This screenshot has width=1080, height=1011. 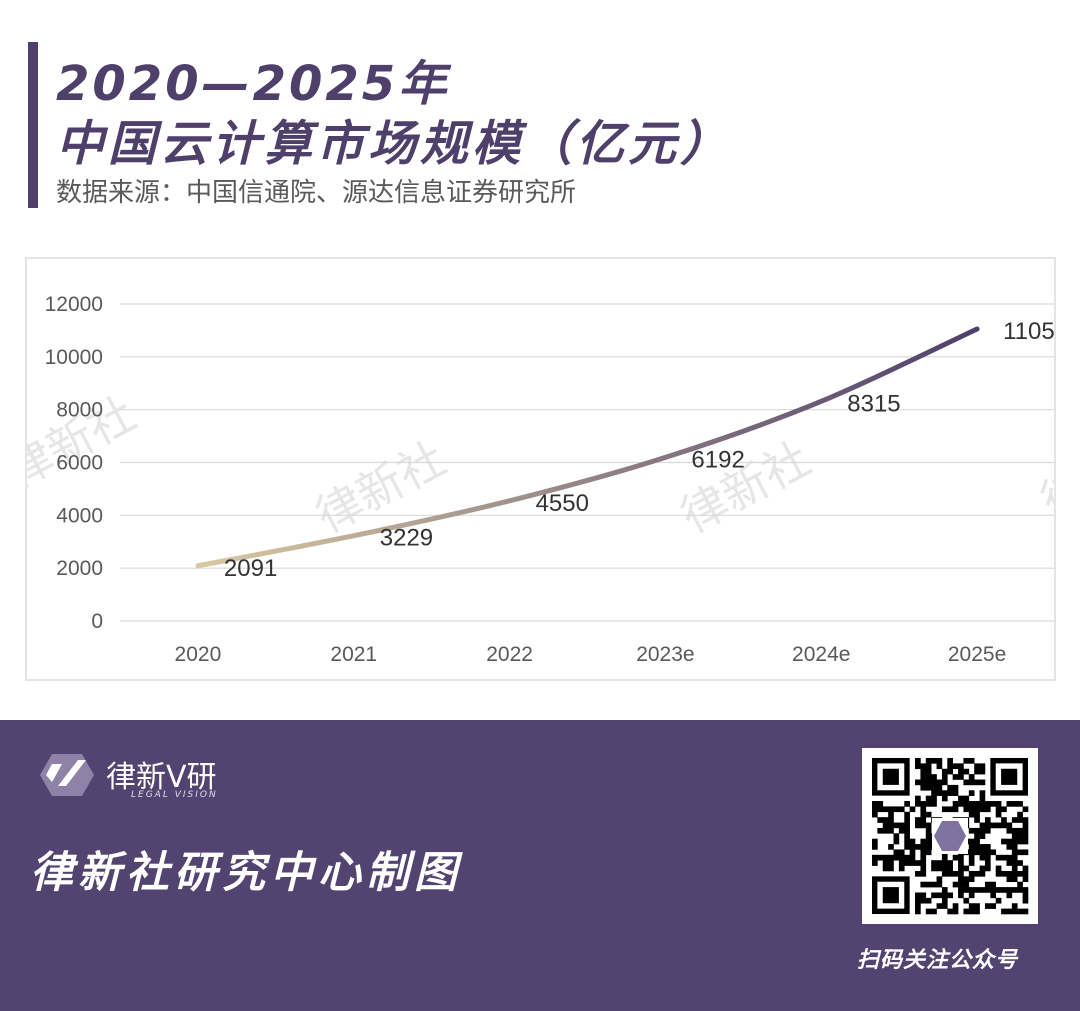 I want to click on y-tick-label: 8000, so click(x=79, y=410).